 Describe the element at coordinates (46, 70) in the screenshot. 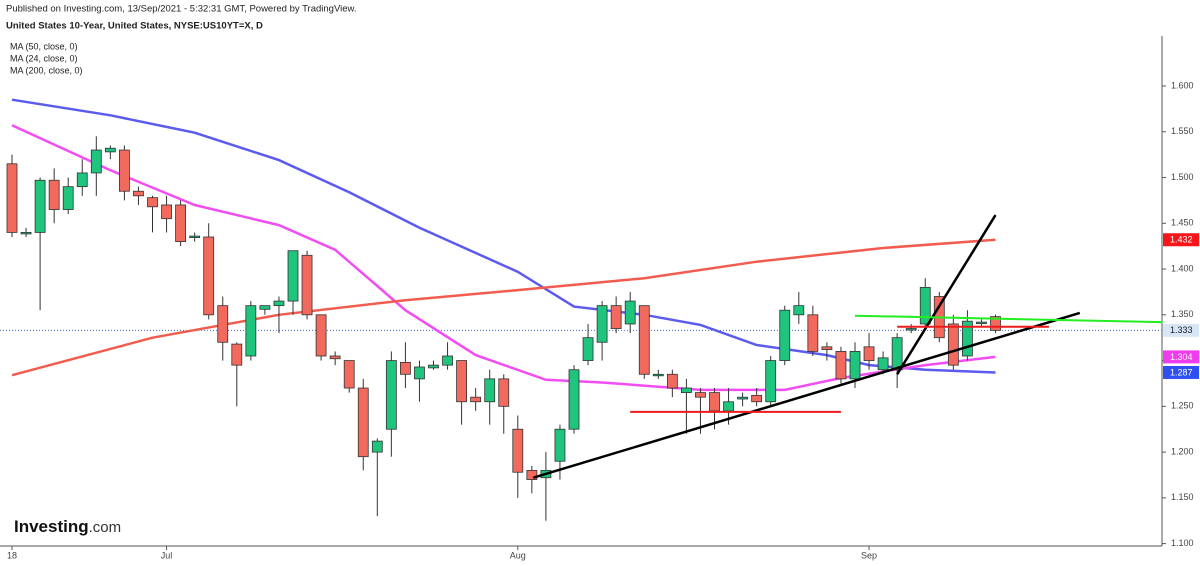

I see `legend-entry: MA (200, close, 0)` at that location.